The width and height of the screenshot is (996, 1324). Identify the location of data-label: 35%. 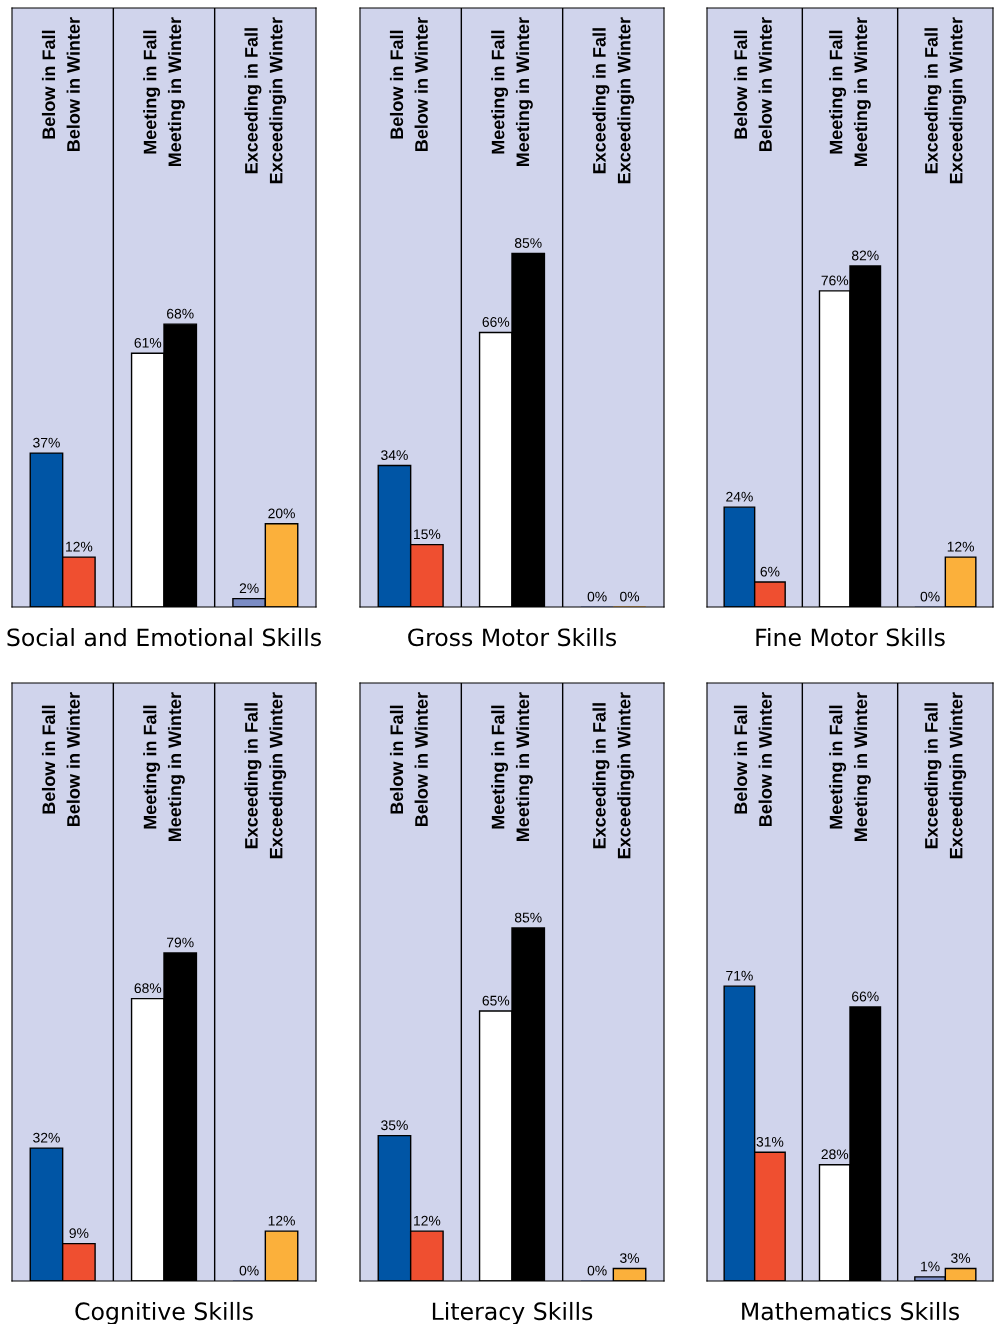
(394, 1125).